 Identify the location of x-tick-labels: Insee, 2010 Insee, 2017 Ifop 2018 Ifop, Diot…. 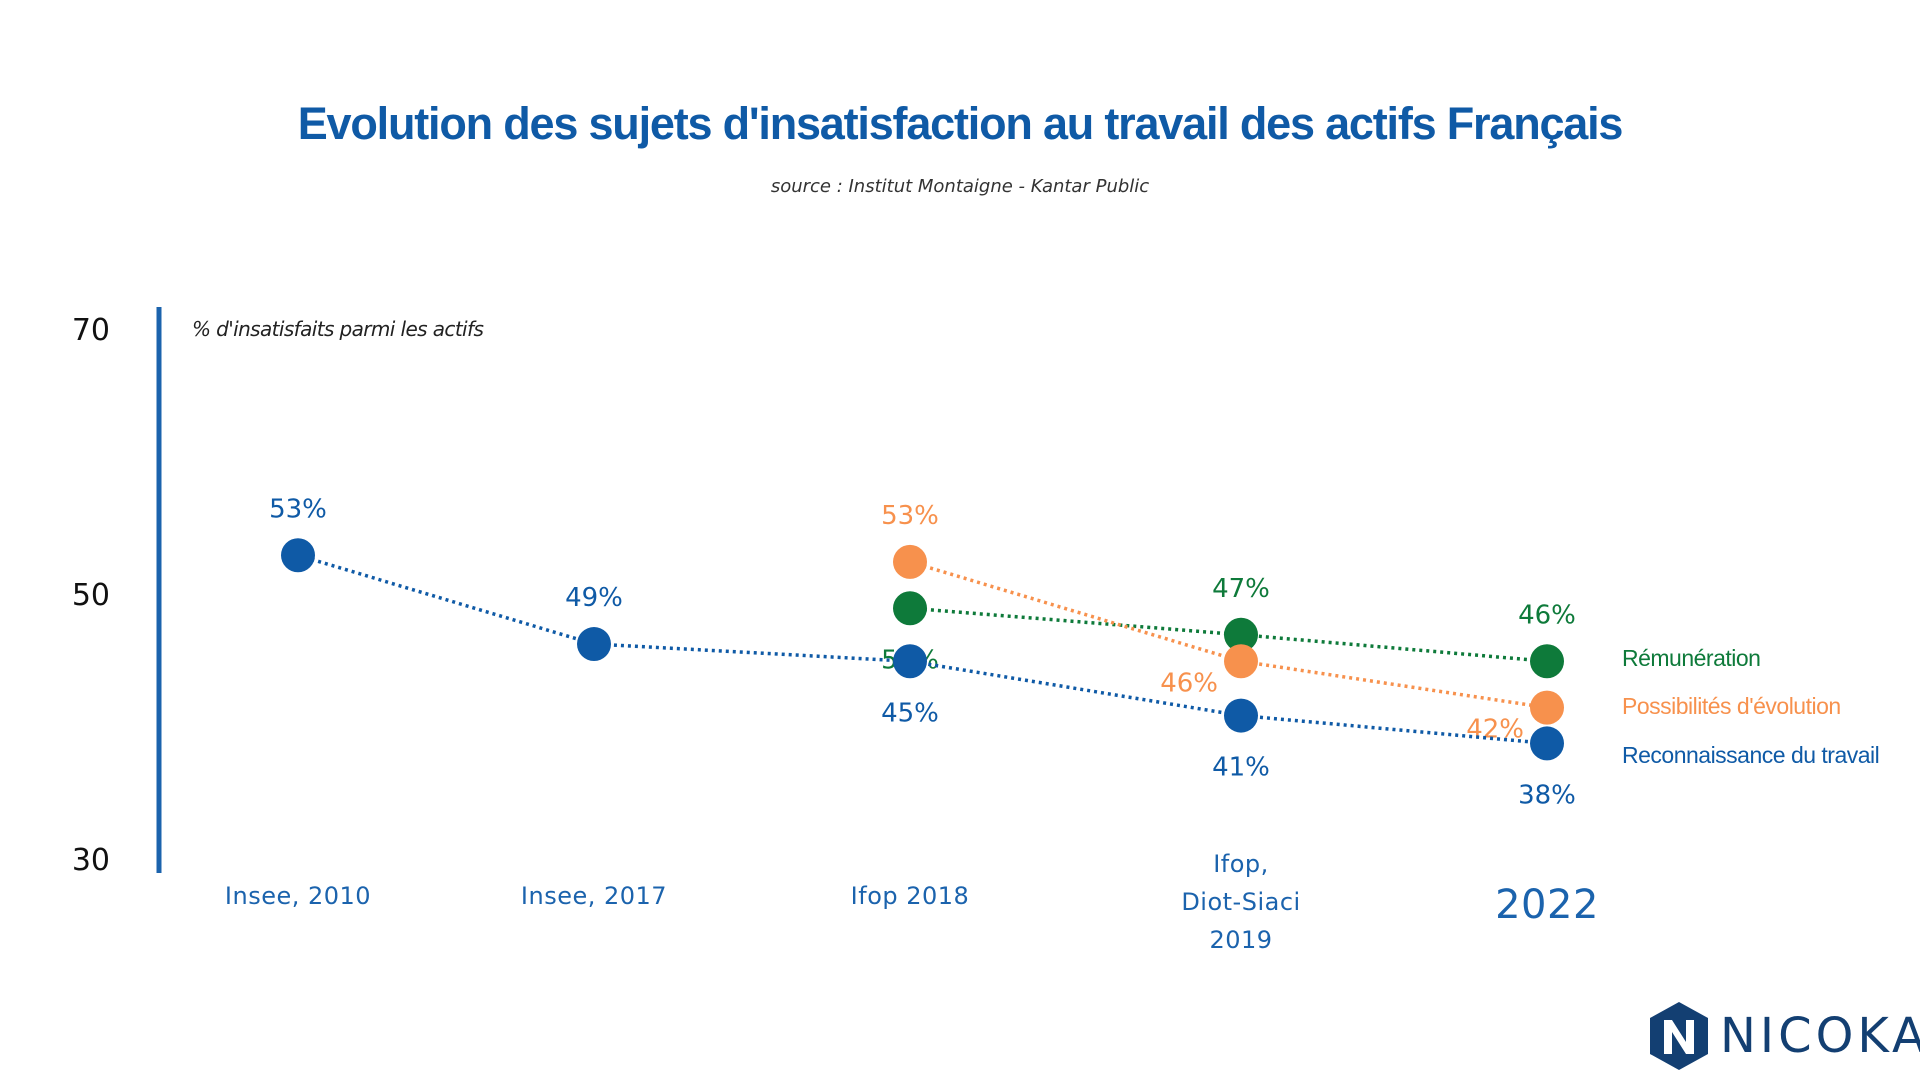
(912, 902).